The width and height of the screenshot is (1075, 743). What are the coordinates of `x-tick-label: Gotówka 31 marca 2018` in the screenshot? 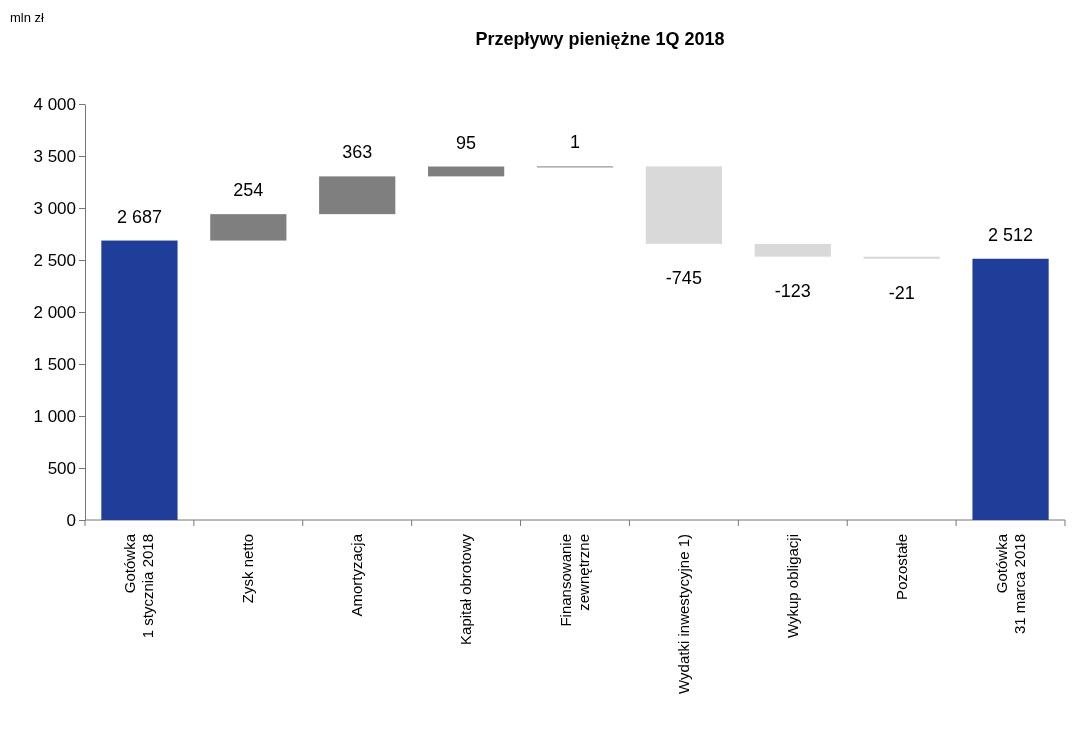 It's located at (1010, 584).